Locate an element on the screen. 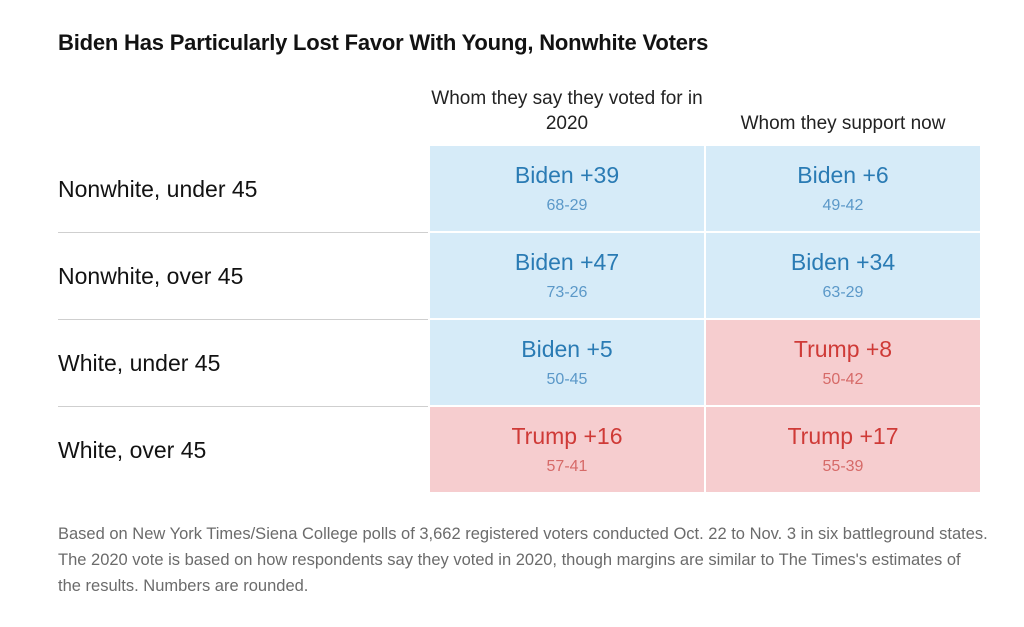 The height and width of the screenshot is (627, 1024). cell-split: 49-42 is located at coordinates (843, 205).